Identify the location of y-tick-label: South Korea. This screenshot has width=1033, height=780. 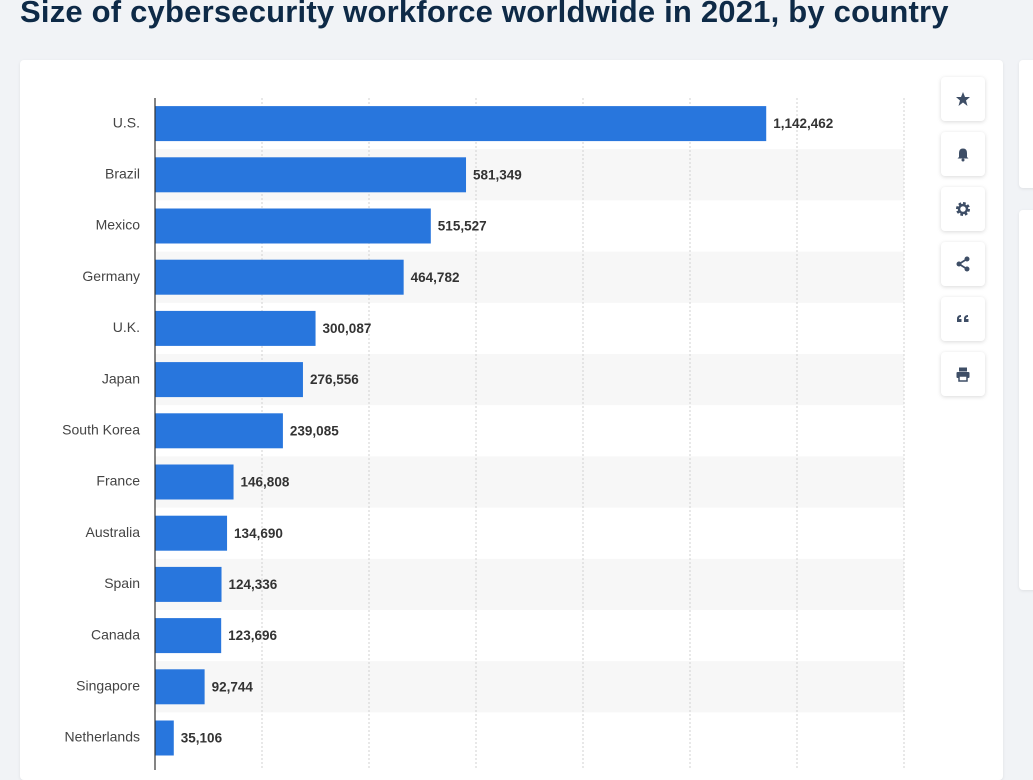
(101, 430).